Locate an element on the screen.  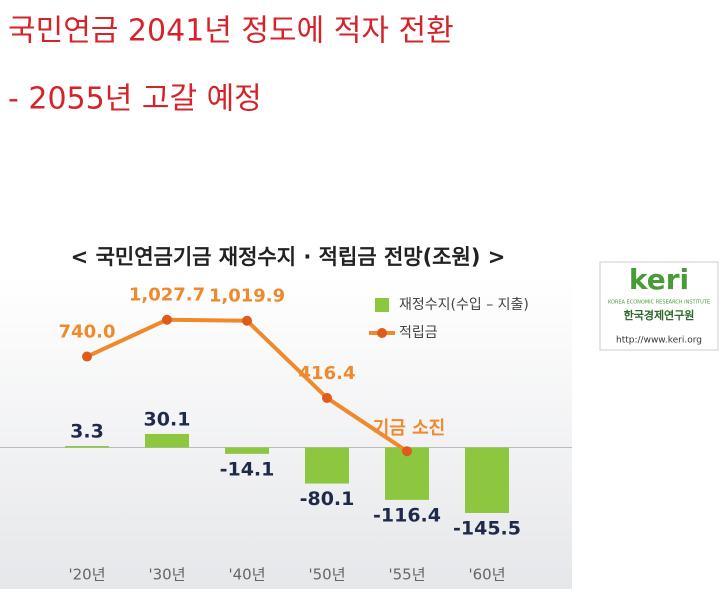
x-tick-label: '40년 is located at coordinates (246, 575).